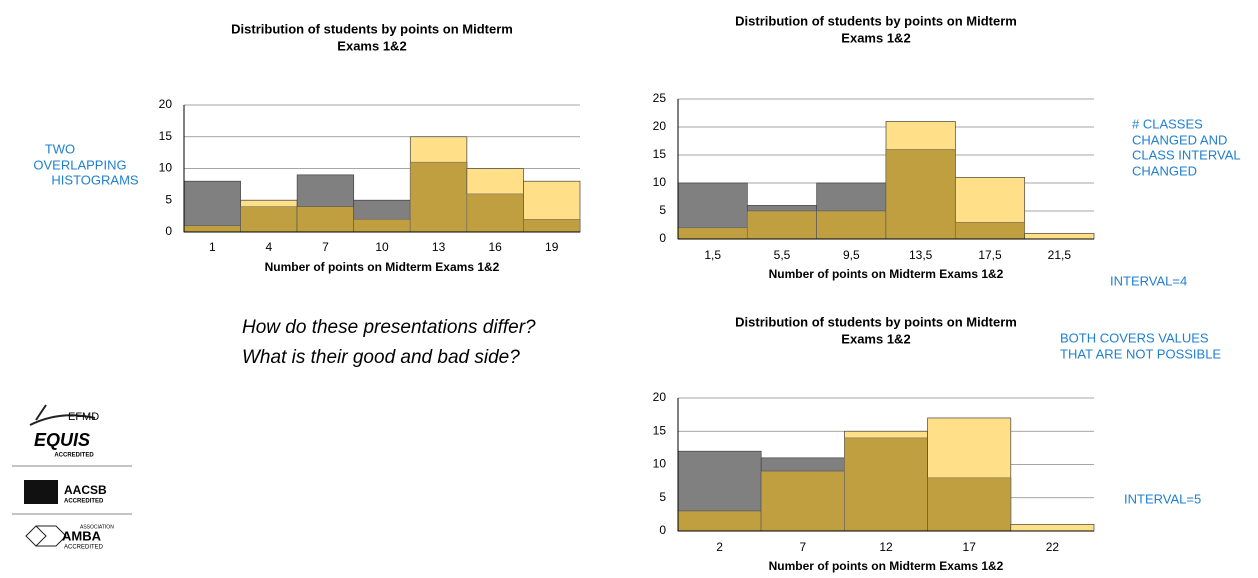 This screenshot has height=578, width=1258. Describe the element at coordinates (212, 247) in the screenshot. I see `x-tick-label: 1` at that location.